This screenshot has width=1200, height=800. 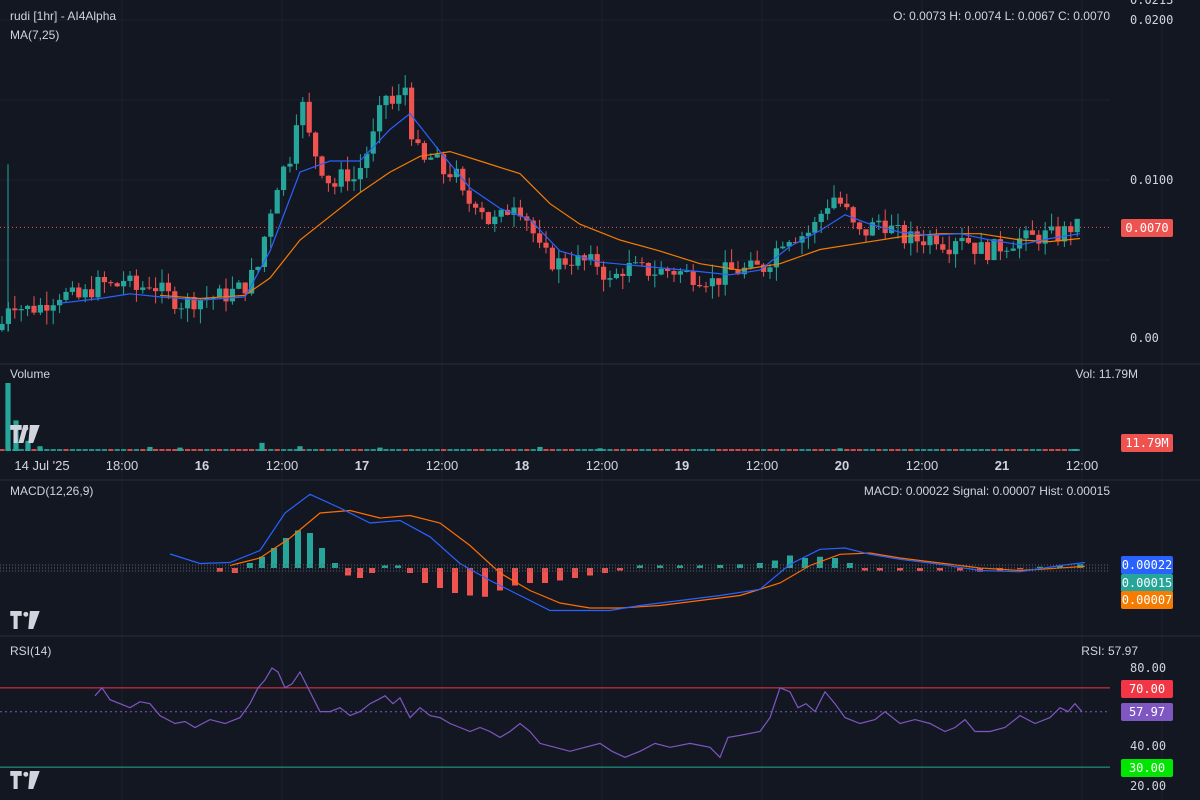 What do you see at coordinates (52, 491) in the screenshot?
I see `macd-label: MACD(12,26,9)` at bounding box center [52, 491].